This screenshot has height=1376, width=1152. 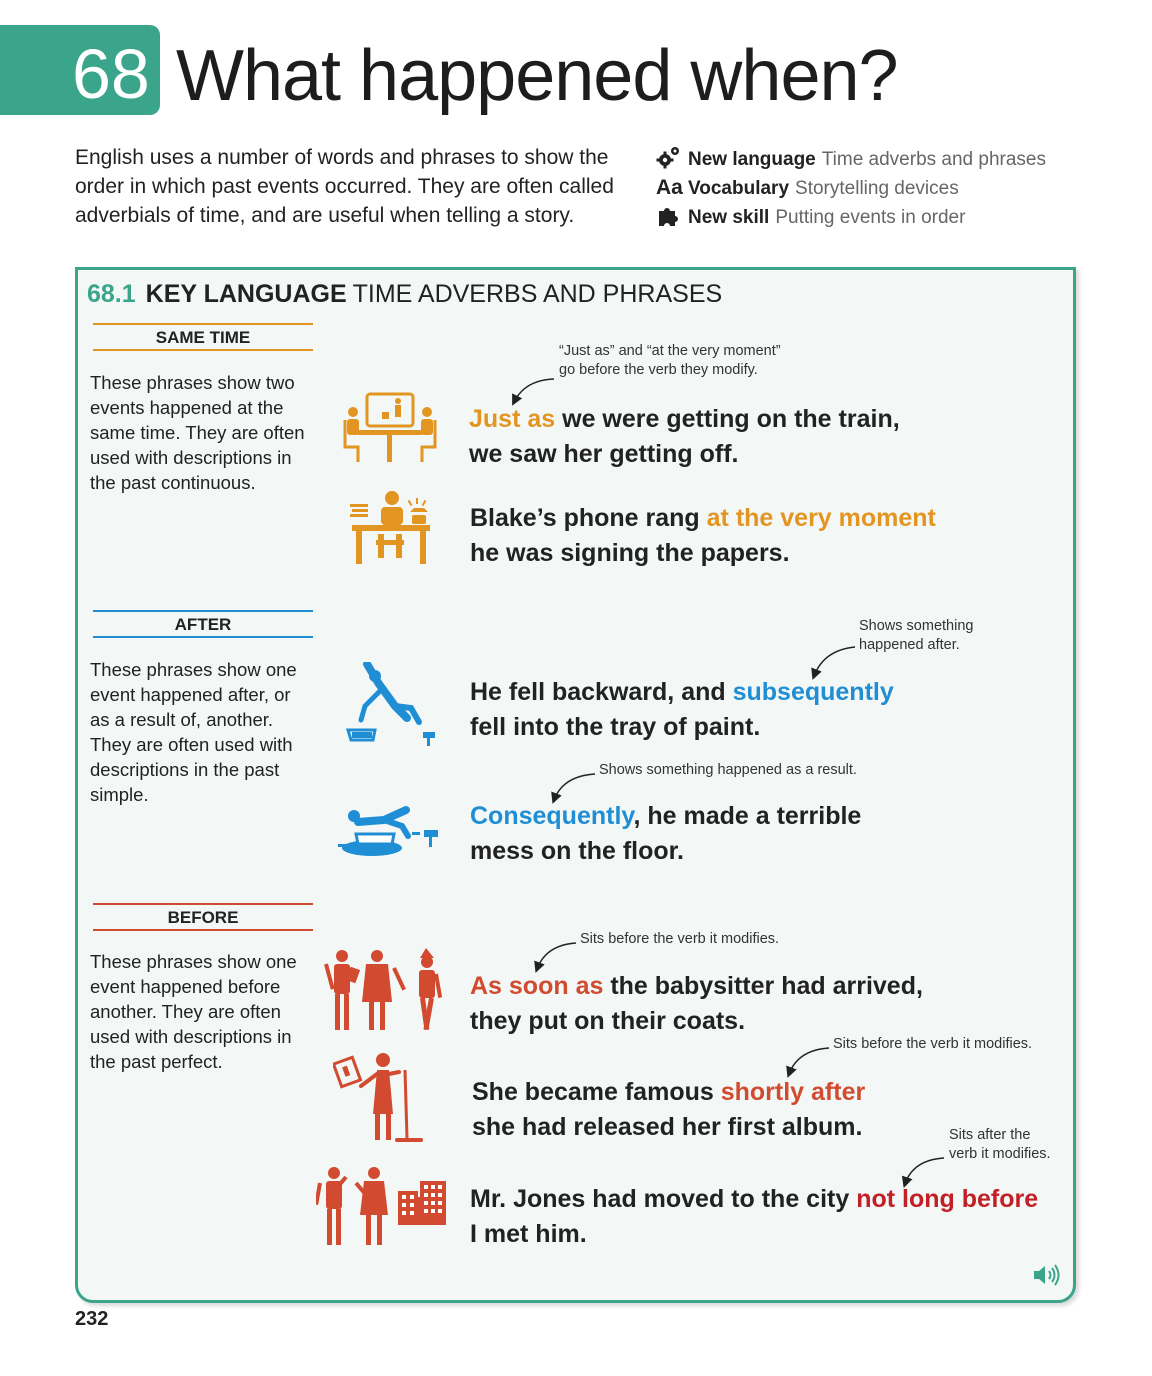 I want to click on desk-phone-illustration-icon, so click(x=390, y=527).